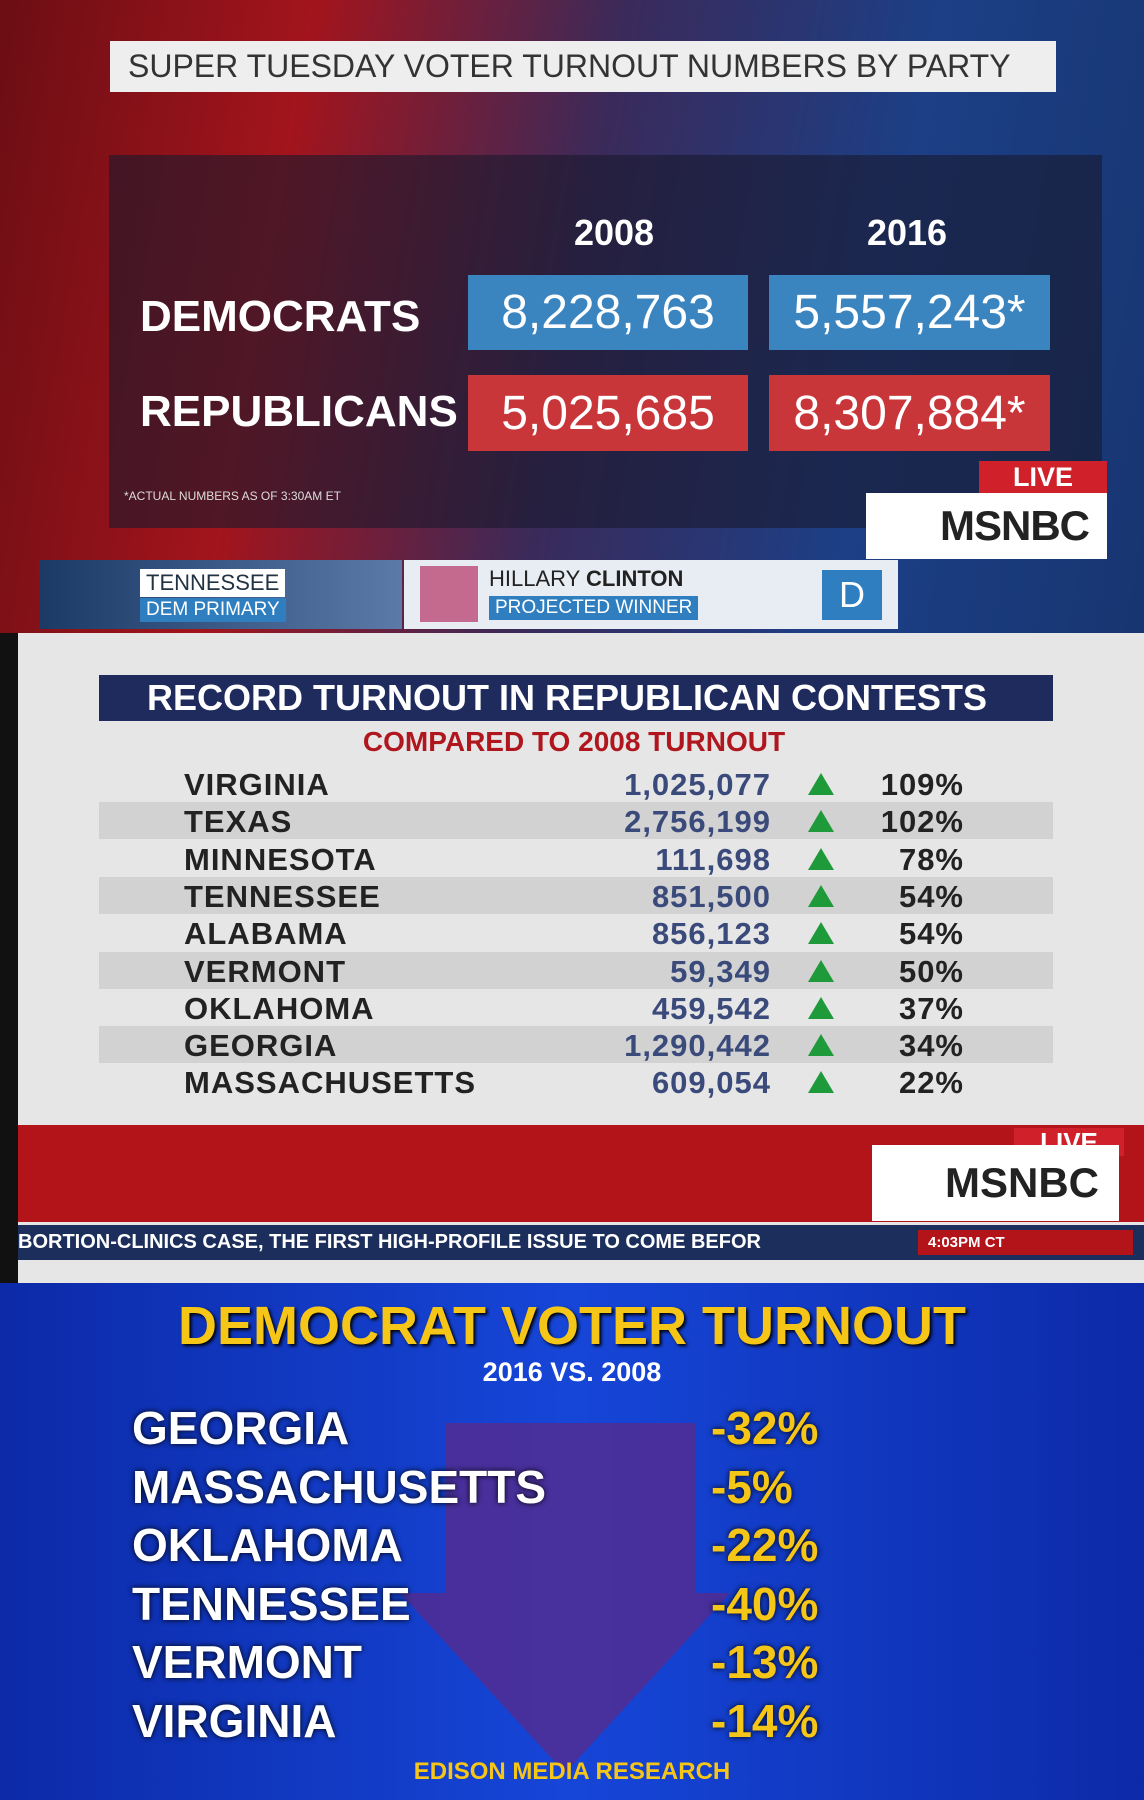 Image resolution: width=1144 pixels, height=1800 pixels. I want to click on status: PROJECTED WINNER, so click(594, 608).